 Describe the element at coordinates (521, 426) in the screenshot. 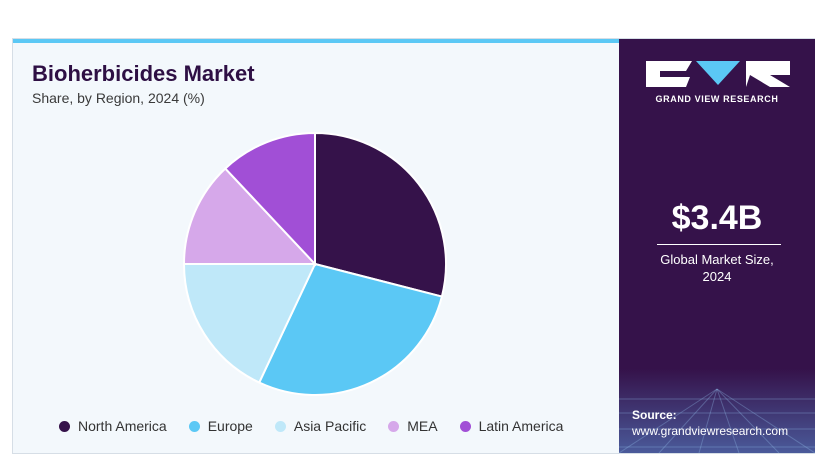

I see `legend-label: Latin America` at that location.